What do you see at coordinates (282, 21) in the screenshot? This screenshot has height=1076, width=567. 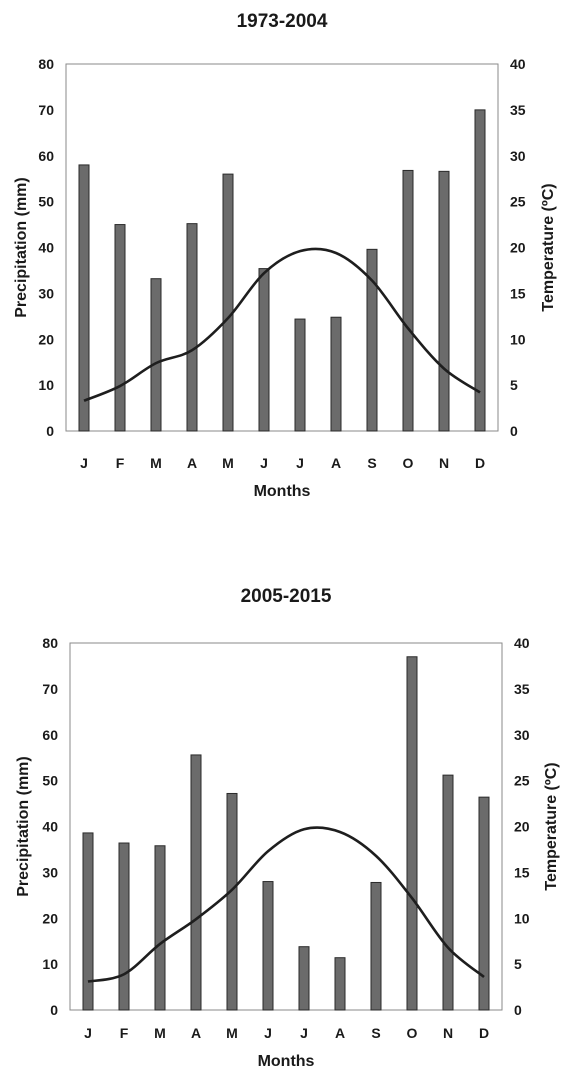 I see `chart-title: 1973-2004` at bounding box center [282, 21].